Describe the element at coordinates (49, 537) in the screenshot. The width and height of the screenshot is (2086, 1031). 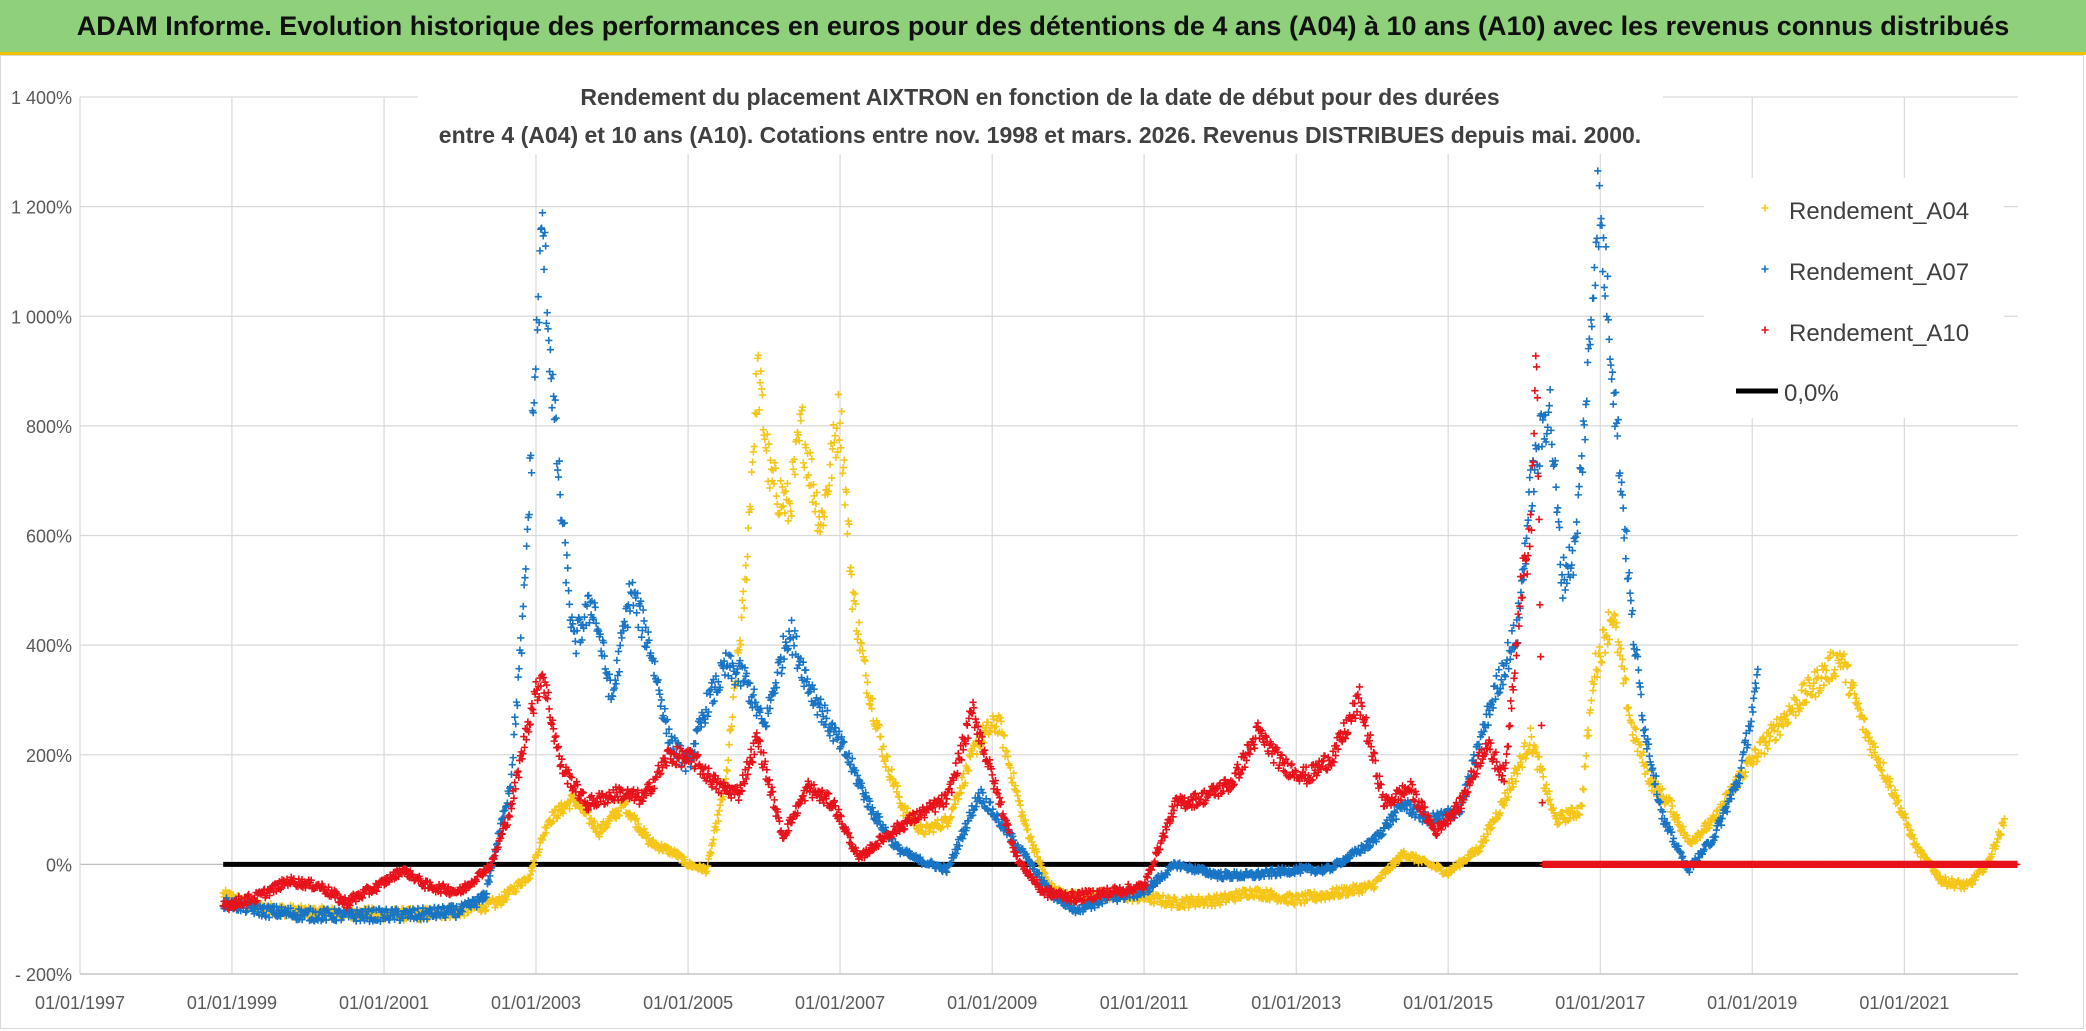
I see `y-tick-label: 600%` at that location.